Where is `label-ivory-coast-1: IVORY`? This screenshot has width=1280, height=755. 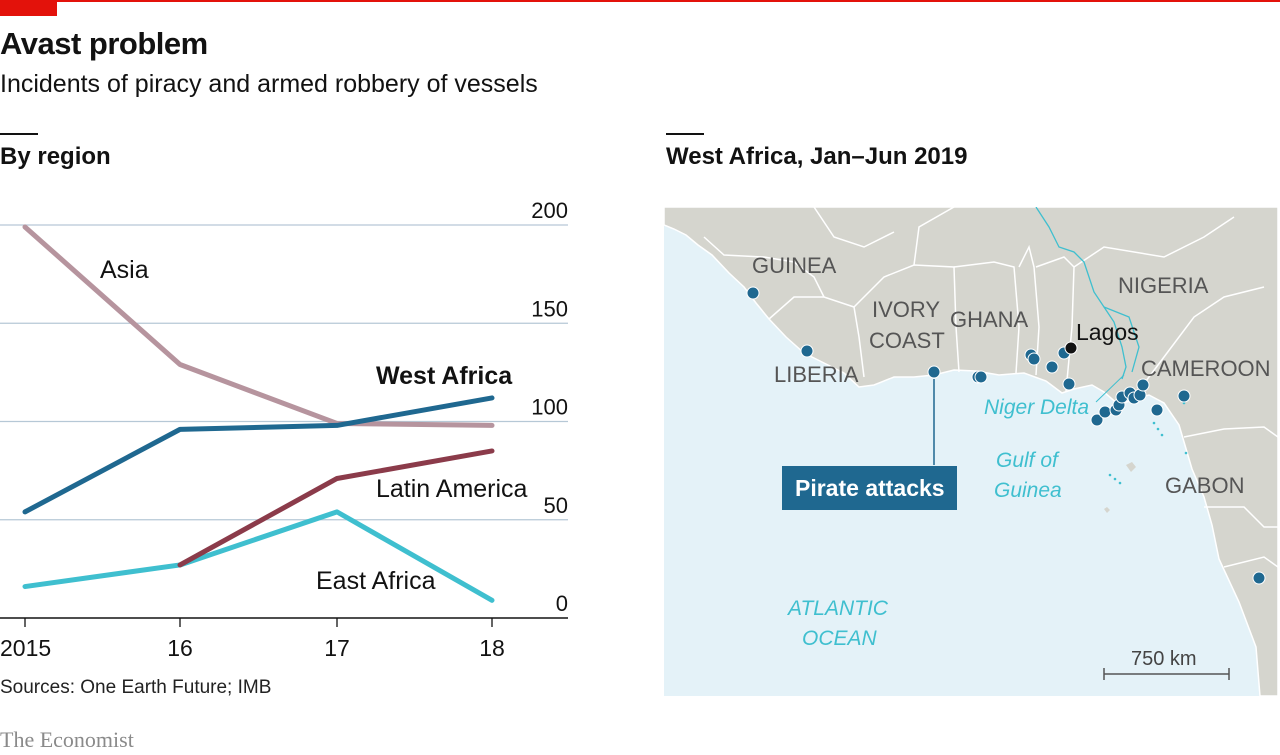 label-ivory-coast-1: IVORY is located at coordinates (906, 309).